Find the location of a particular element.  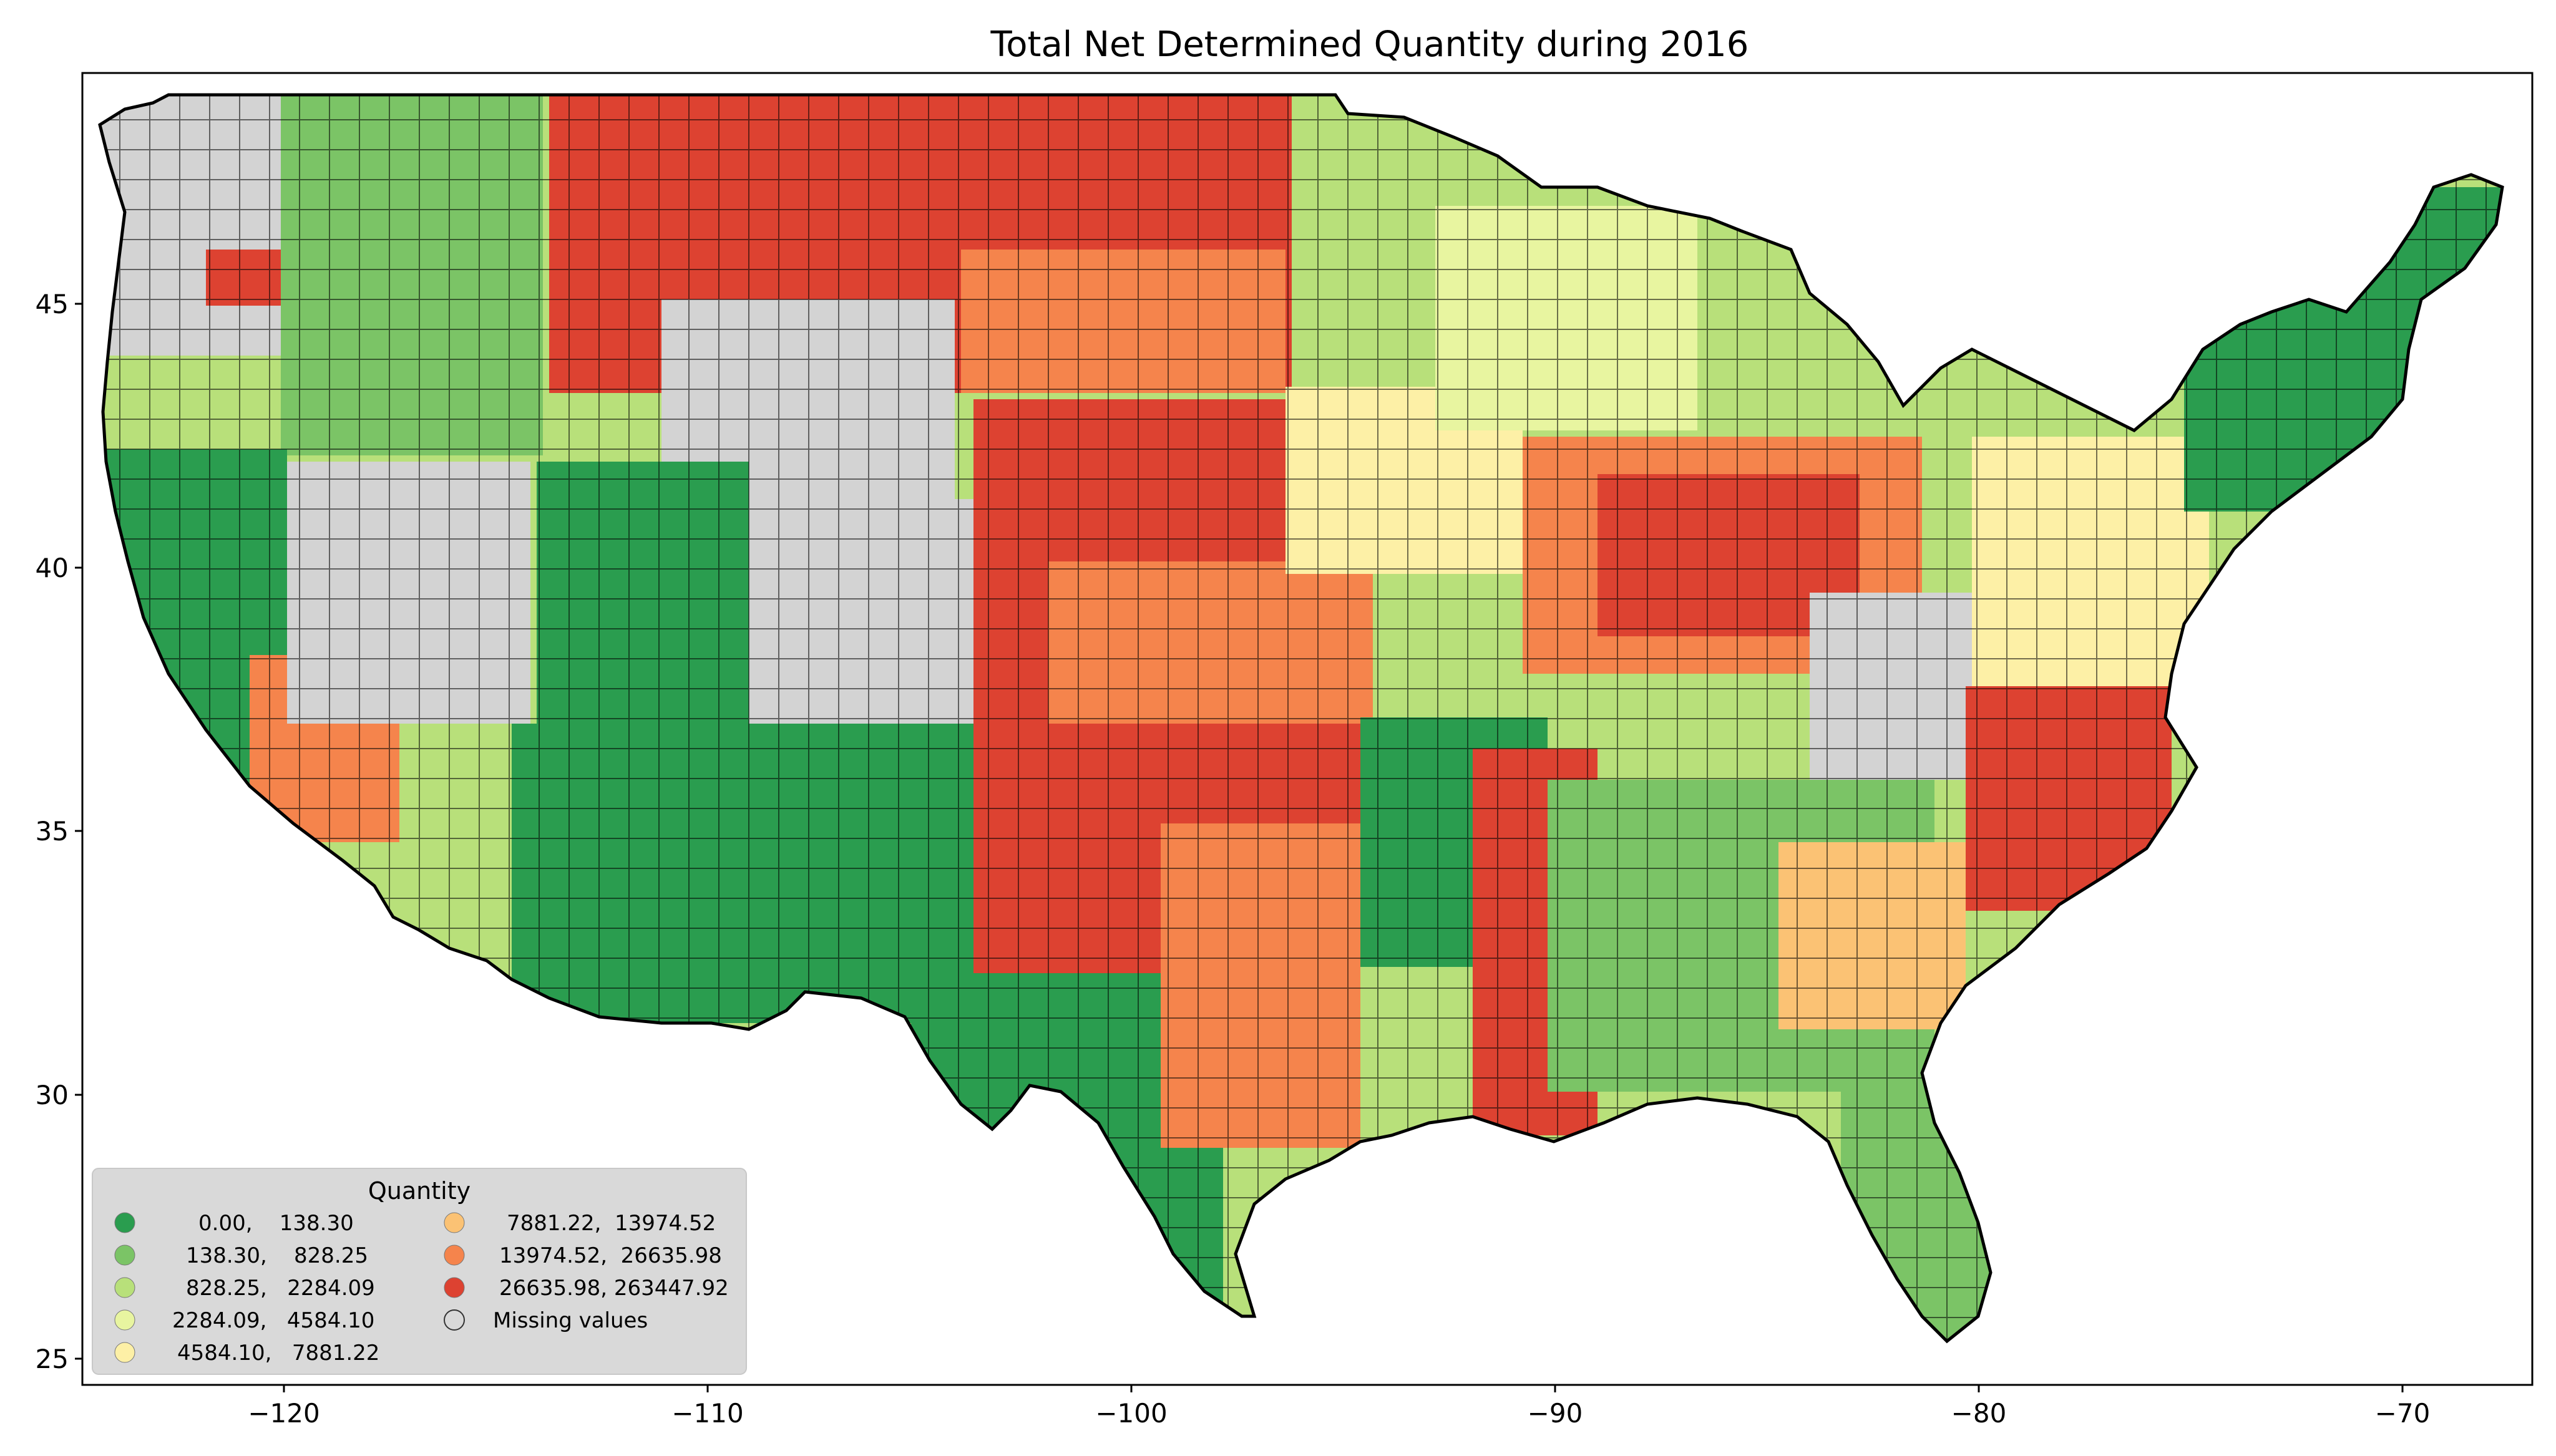

x-tick-label: −80 is located at coordinates (1979, 1413).